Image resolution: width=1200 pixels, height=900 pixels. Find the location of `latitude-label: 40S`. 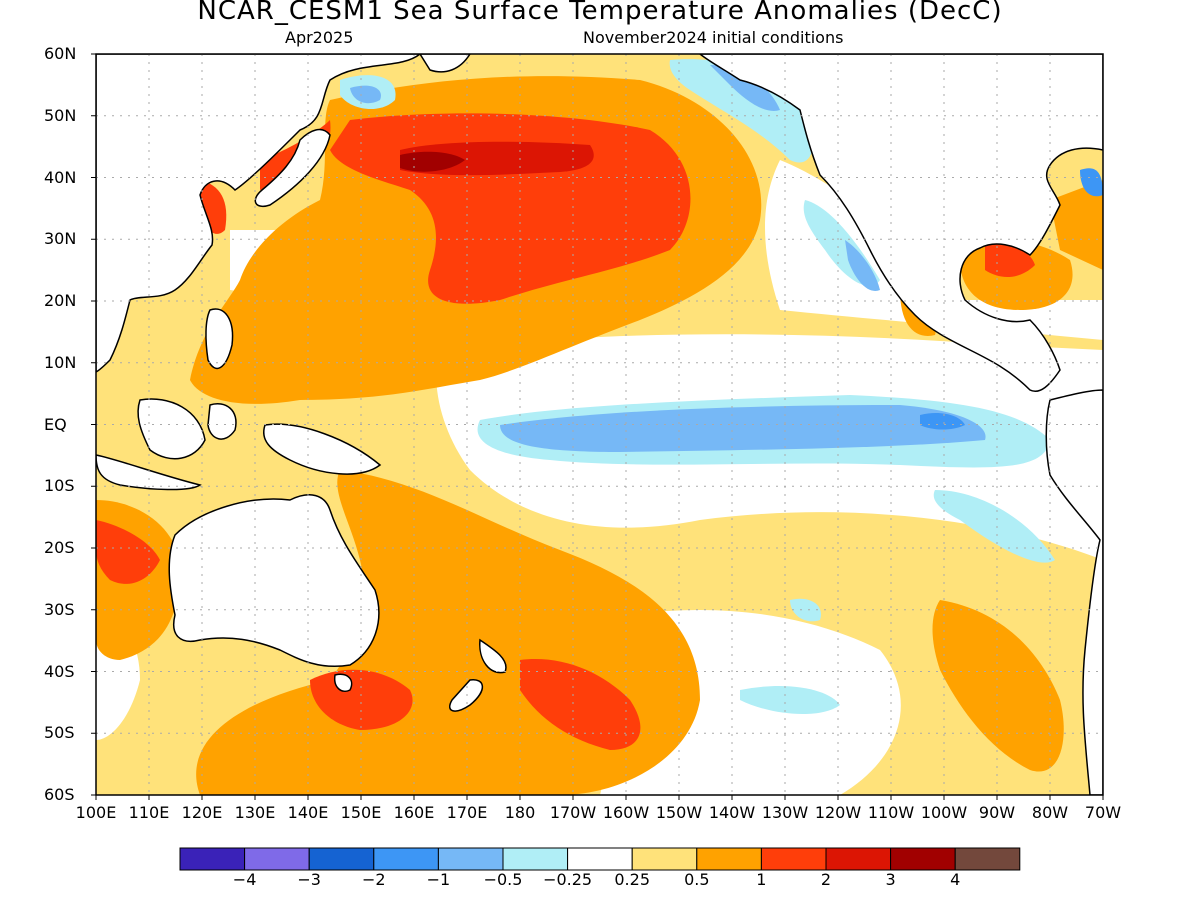

latitude-label: 40S is located at coordinates (59, 671).